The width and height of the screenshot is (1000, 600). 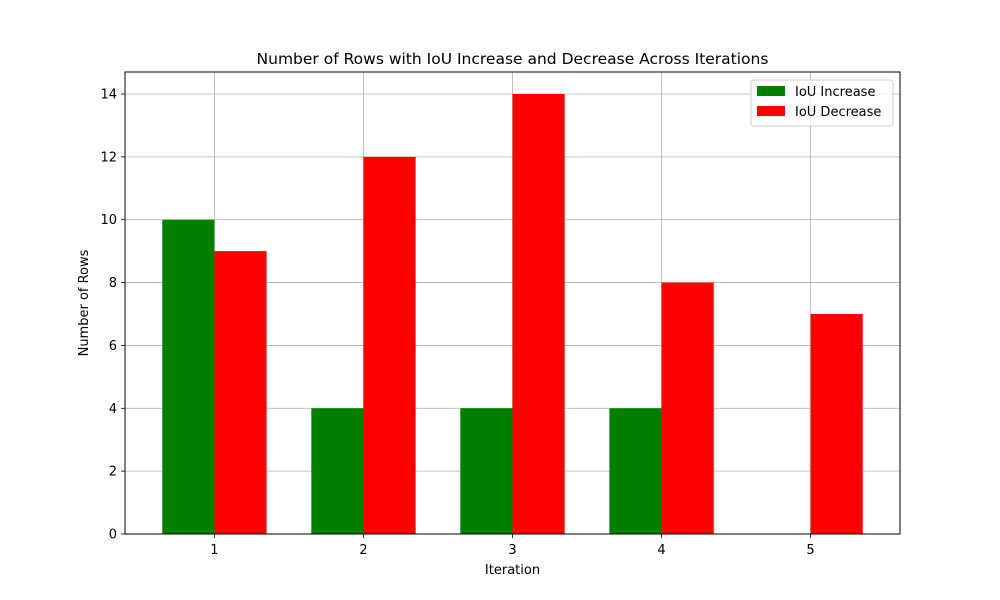 I want to click on legend-swatch-iou-decrease, so click(x=771, y=111).